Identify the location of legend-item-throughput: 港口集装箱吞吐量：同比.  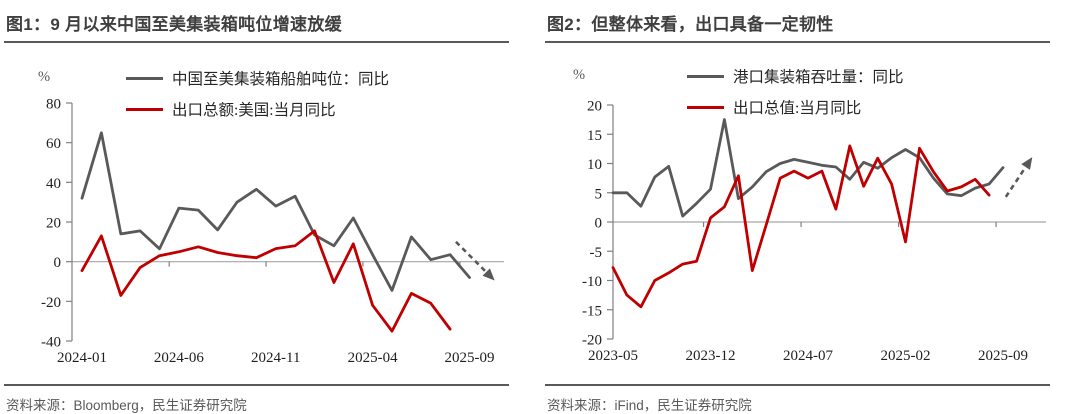
(795, 76).